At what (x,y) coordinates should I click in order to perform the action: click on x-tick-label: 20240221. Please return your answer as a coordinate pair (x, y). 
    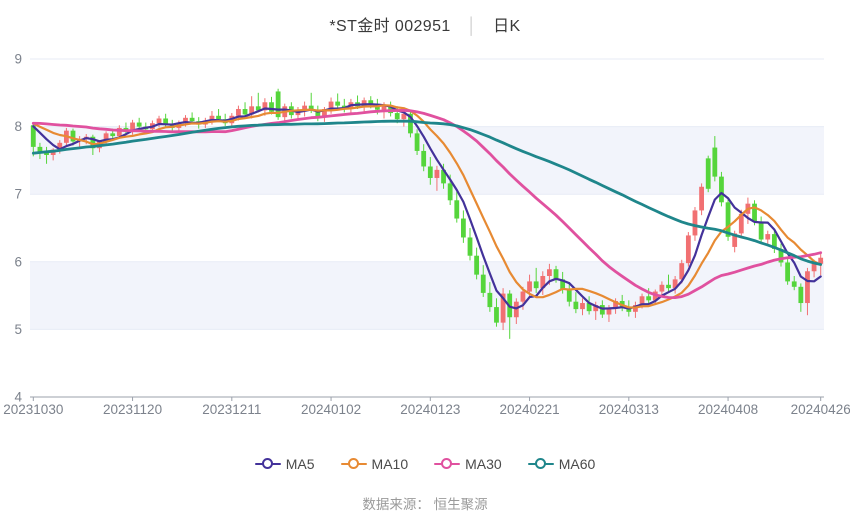
    Looking at the image, I should click on (530, 409).